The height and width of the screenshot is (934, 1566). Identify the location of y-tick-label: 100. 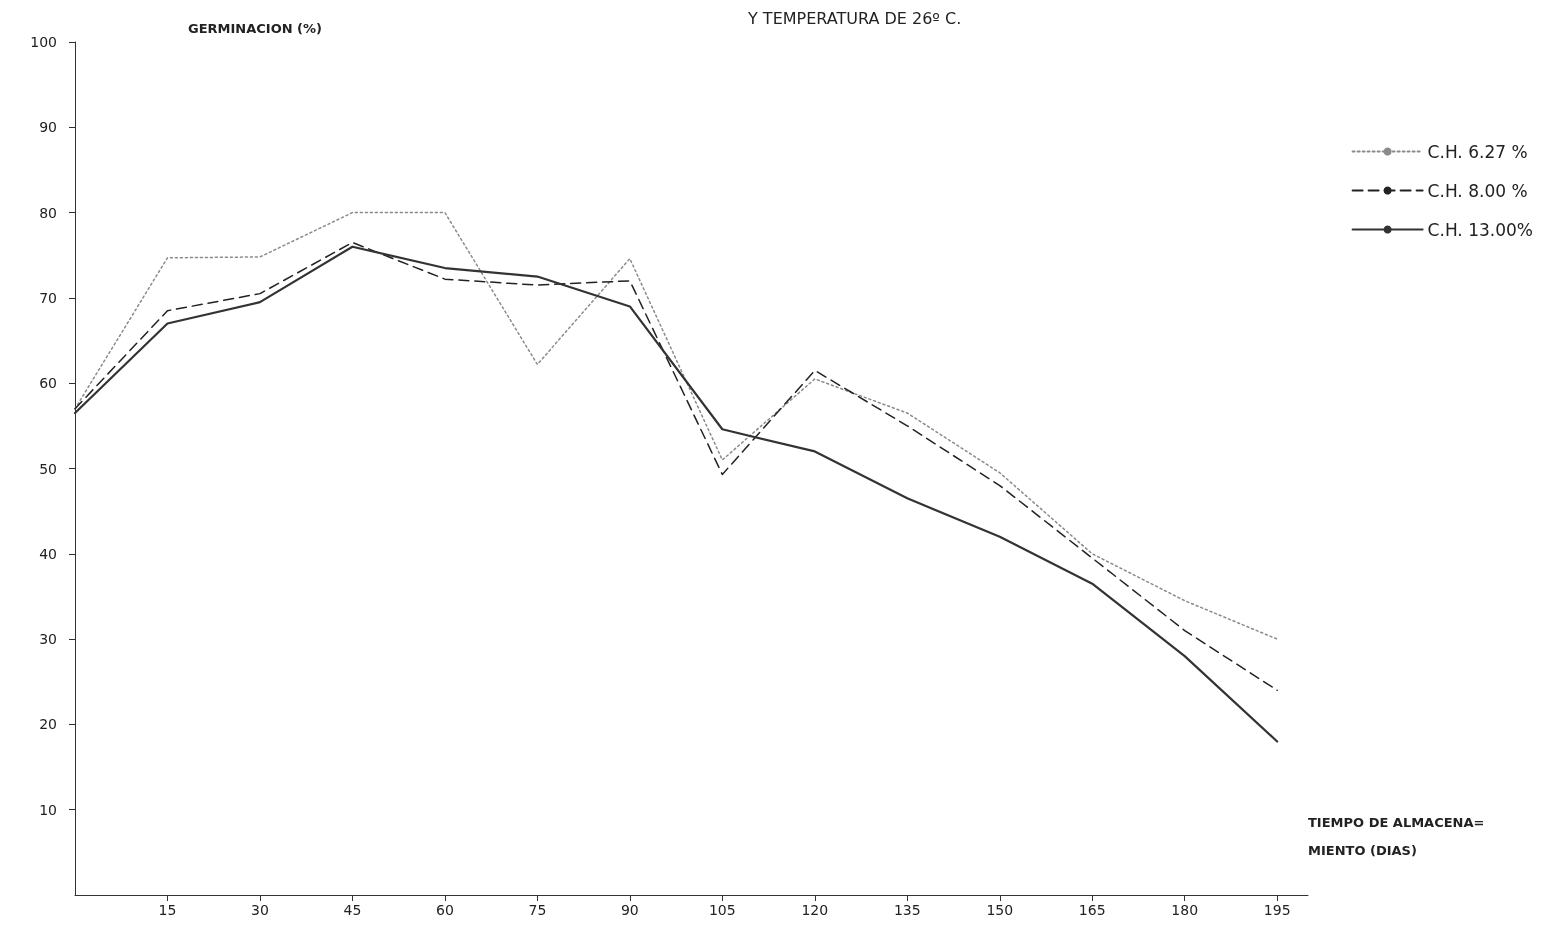
(43, 42).